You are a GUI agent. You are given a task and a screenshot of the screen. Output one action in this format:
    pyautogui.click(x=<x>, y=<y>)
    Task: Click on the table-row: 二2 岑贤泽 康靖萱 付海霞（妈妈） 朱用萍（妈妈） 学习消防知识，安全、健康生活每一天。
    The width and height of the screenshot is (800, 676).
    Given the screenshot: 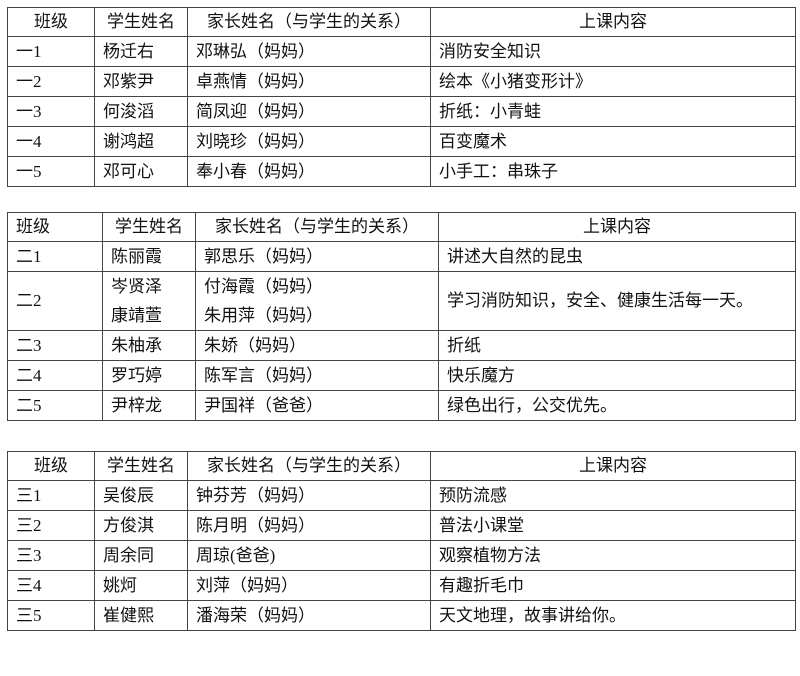 What is the action you would take?
    pyautogui.click(x=401, y=301)
    